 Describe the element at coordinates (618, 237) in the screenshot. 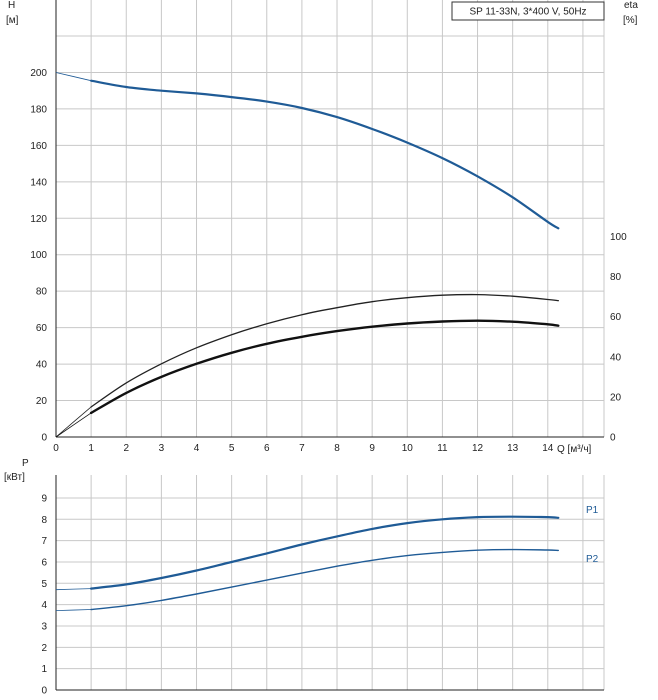

I see `y2-tick-label: 100` at that location.